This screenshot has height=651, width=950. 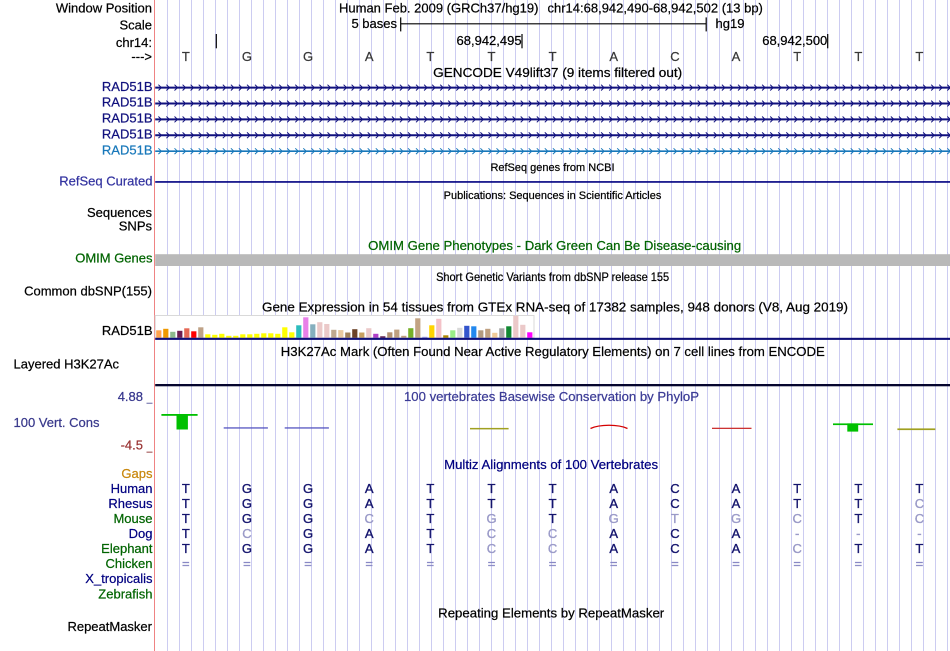 I want to click on svg-text: RefSeq Curated, so click(x=105, y=180).